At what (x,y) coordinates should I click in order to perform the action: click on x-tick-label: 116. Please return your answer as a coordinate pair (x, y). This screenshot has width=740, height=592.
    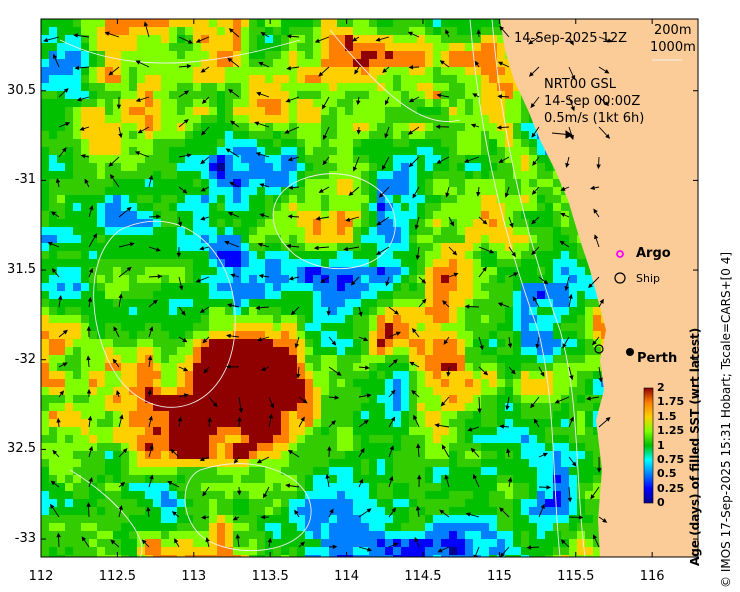
    Looking at the image, I should click on (652, 576).